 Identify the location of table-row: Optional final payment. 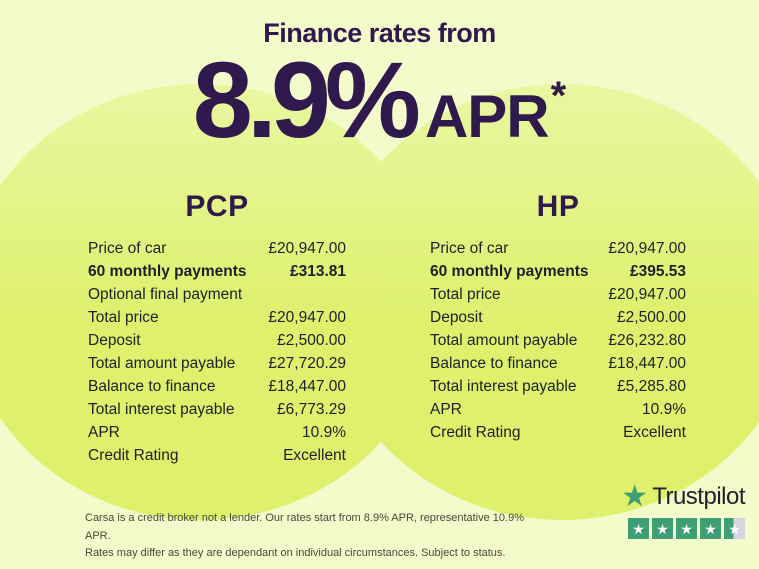
(217, 294).